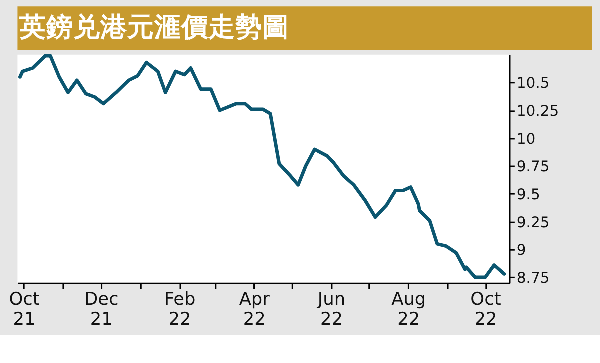 Image resolution: width=600 pixels, height=363 pixels. What do you see at coordinates (180, 310) in the screenshot?
I see `x-tick-label: Feb 22` at bounding box center [180, 310].